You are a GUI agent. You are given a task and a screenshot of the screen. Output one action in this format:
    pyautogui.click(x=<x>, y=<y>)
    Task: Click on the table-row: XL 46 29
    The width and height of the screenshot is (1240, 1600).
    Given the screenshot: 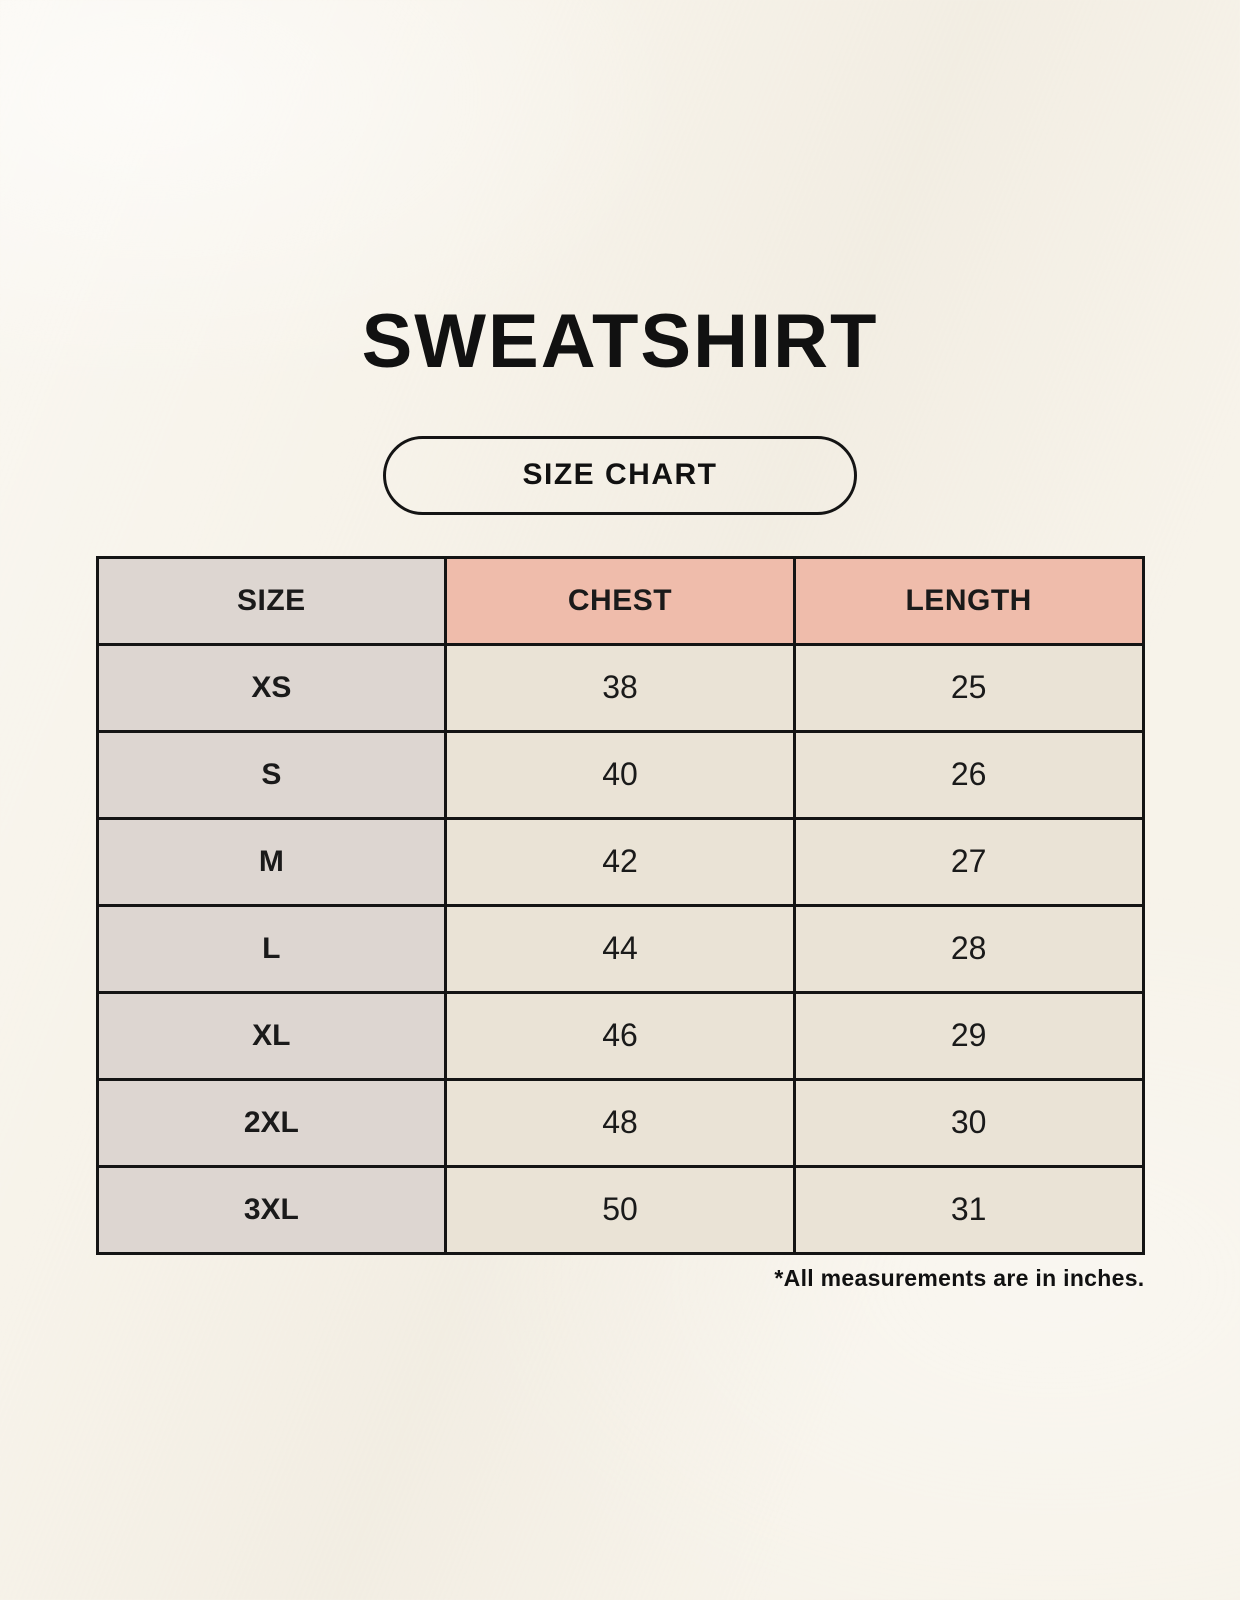 What is the action you would take?
    pyautogui.click(x=620, y=1035)
    